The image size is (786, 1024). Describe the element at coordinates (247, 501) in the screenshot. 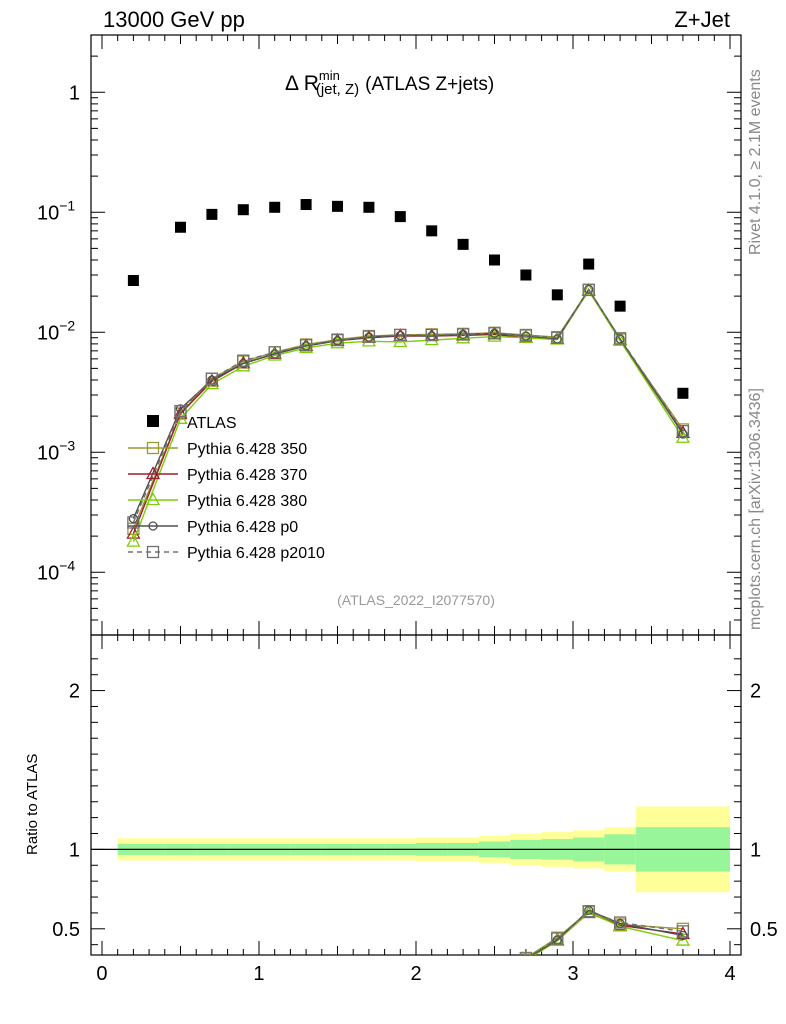

I see `legend-label-380: Pythia 6.428 380` at that location.